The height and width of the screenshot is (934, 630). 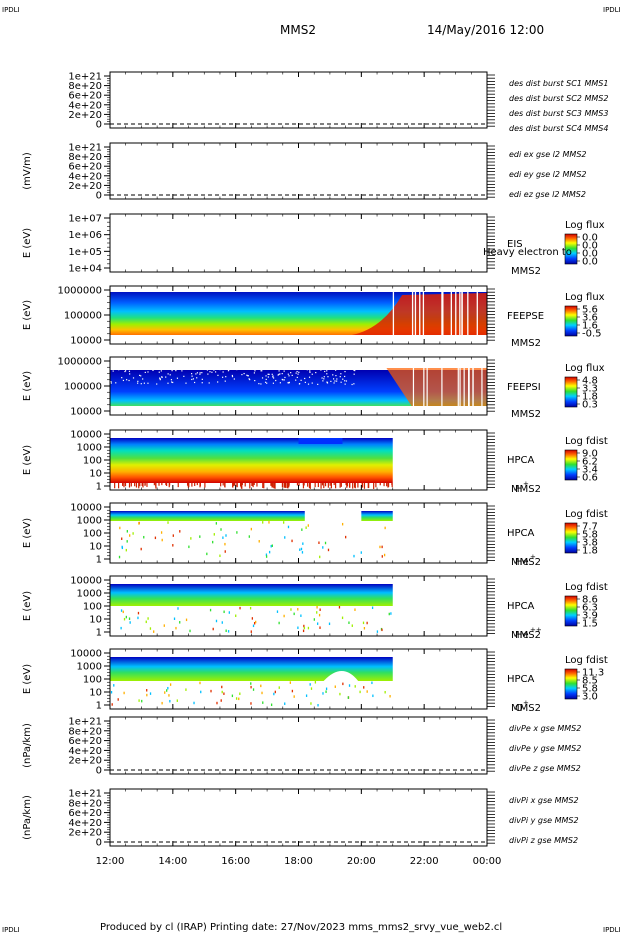 I want to click on colorbar-tick-label: 5.8, so click(x=590, y=689).